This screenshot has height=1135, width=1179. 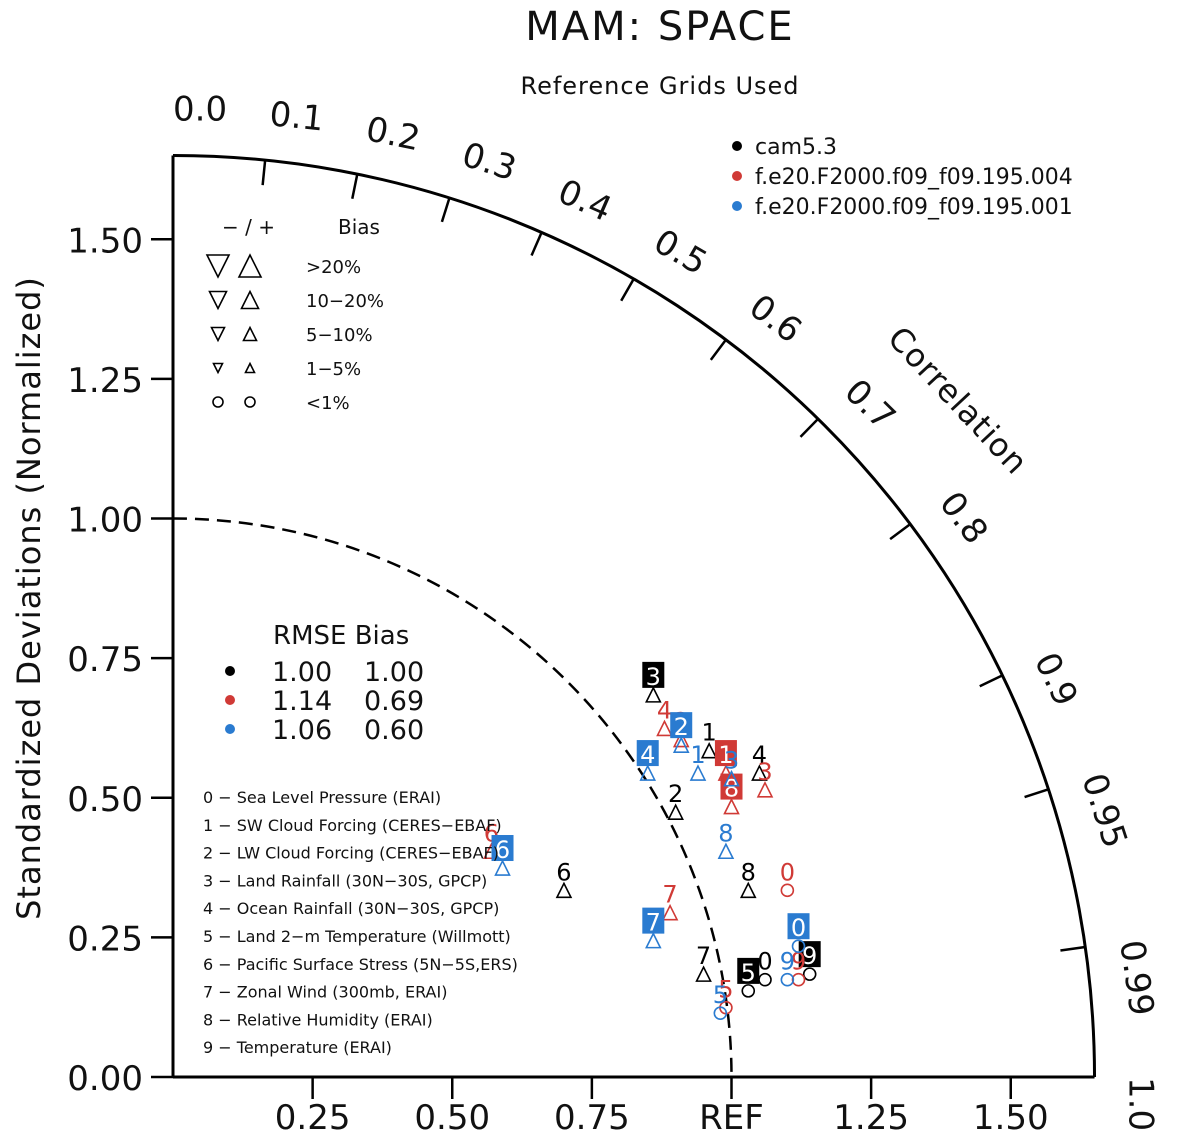 What do you see at coordinates (105, 660) in the screenshot?
I see `y-tick-label: 0.75` at bounding box center [105, 660].